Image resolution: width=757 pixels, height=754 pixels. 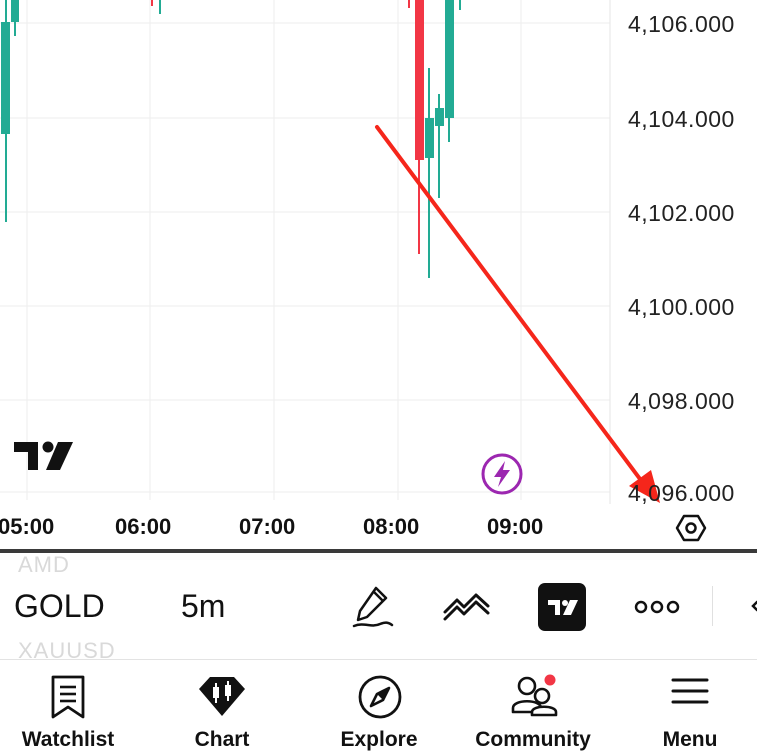 What do you see at coordinates (380, 697) in the screenshot?
I see `explore-icon` at bounding box center [380, 697].